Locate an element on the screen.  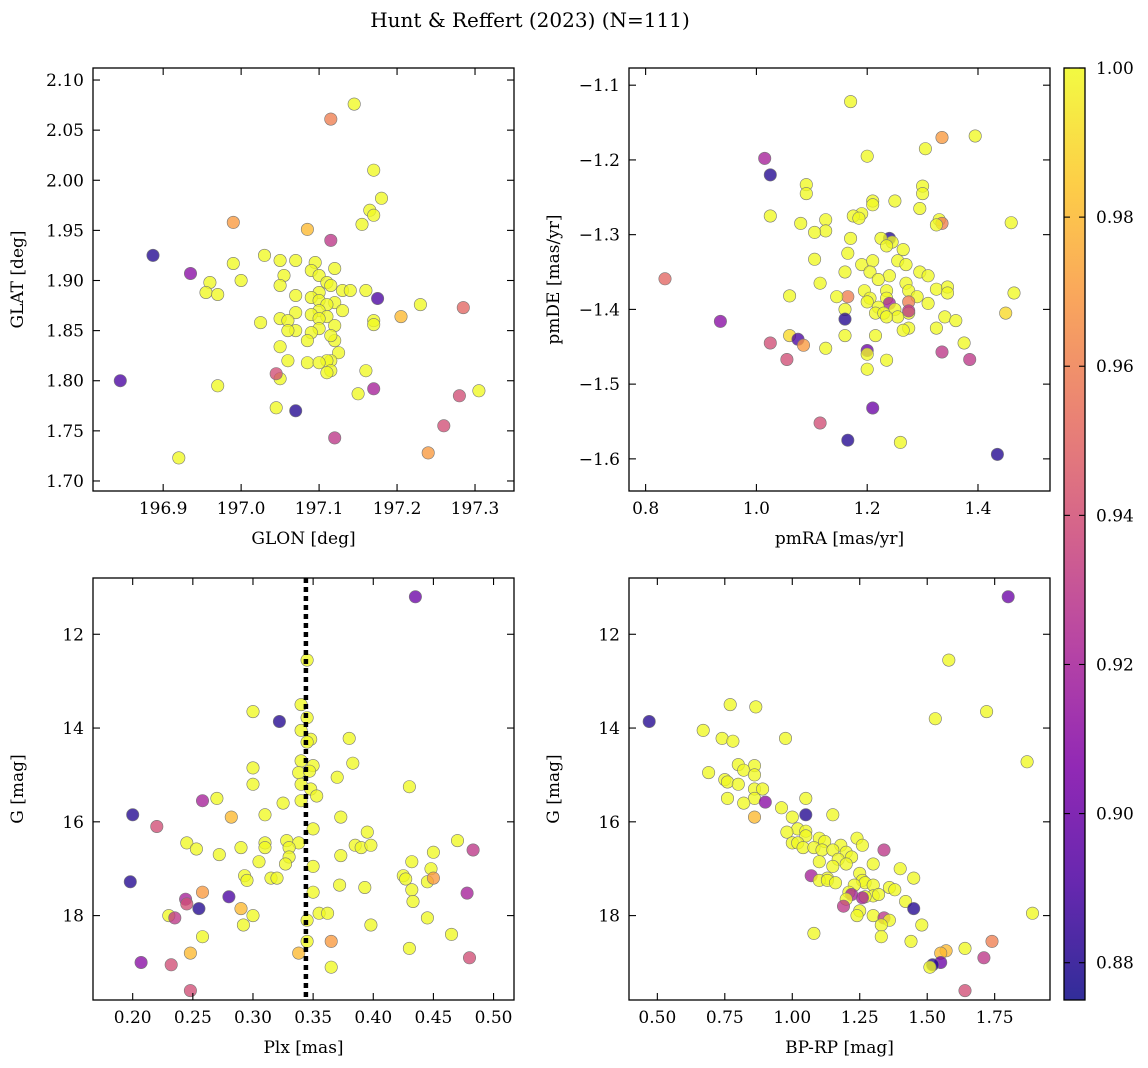
x-tick-label: 1.2 is located at coordinates (867, 509).